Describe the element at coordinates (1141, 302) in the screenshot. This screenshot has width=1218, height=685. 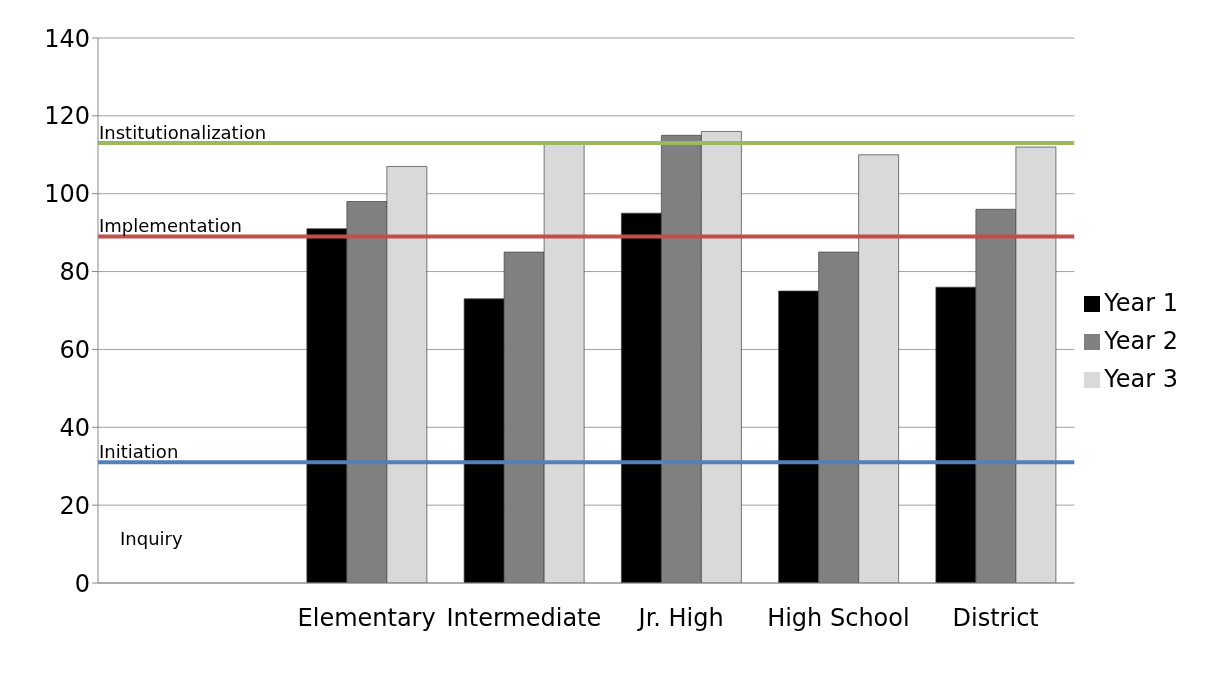
I see `legend-label: Year 1` at that location.